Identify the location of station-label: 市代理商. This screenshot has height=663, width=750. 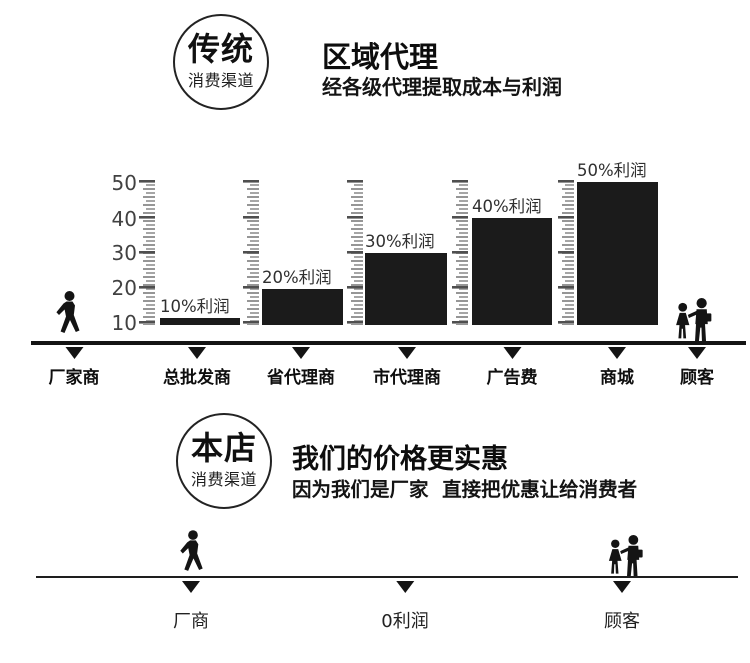
(407, 378).